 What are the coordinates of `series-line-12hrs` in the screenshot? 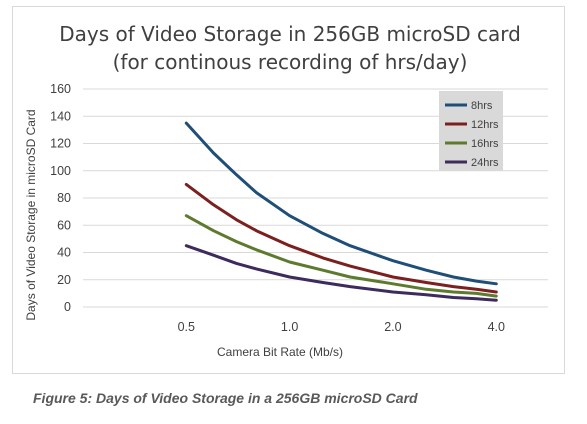 It's located at (341, 238).